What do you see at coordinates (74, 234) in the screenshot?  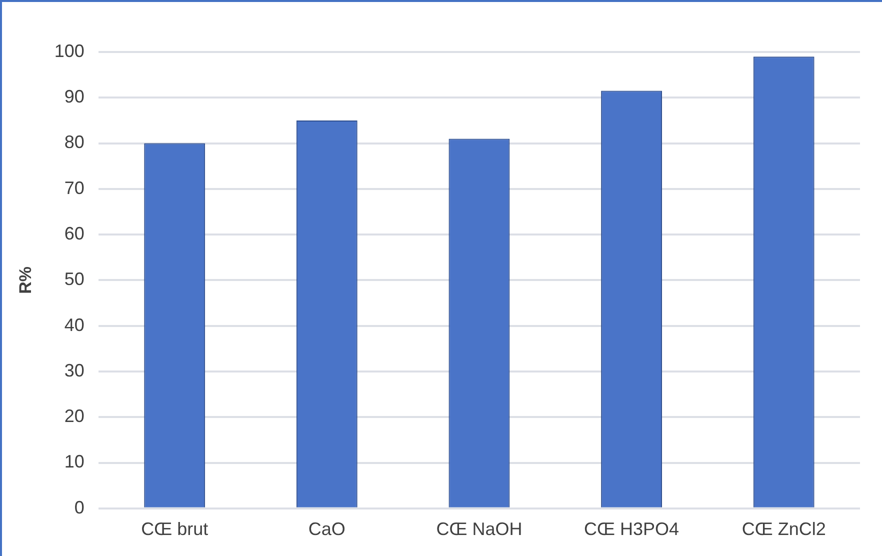 I see `y-tick-label: 60` at bounding box center [74, 234].